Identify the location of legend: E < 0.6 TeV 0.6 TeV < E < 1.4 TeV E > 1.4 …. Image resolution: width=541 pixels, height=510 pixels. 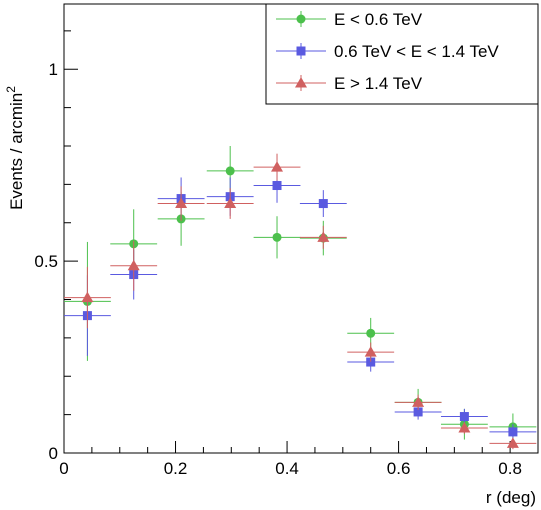
(402, 54).